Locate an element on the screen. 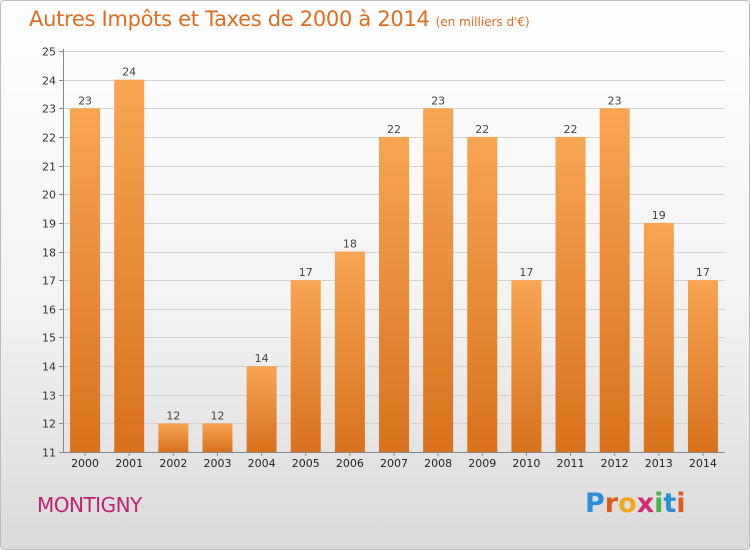  commune-name: MONTIGNY is located at coordinates (89, 505).